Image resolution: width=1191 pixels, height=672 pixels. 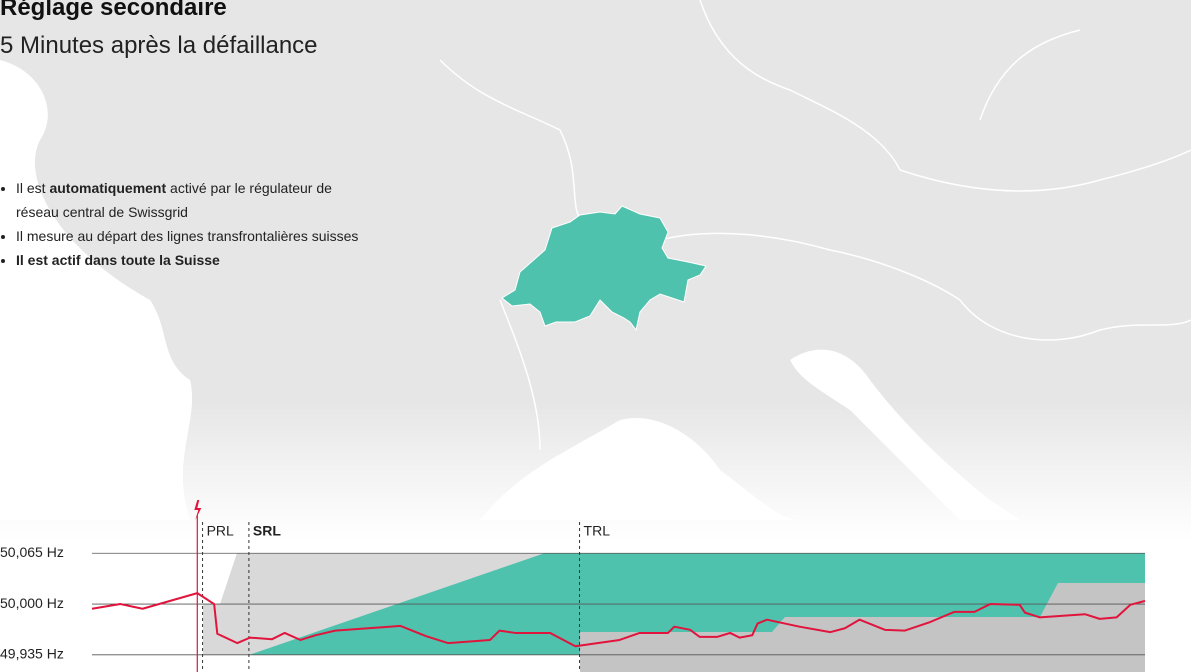 What do you see at coordinates (113, 10) in the screenshot?
I see `title: Réglage secondaire` at bounding box center [113, 10].